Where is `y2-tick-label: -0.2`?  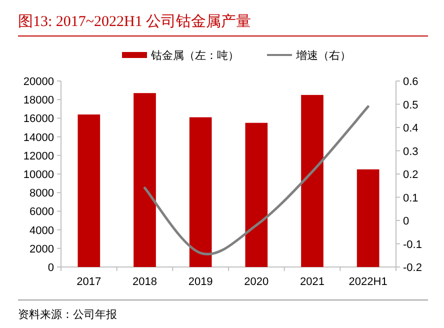
y2-tick-label: -0.2 is located at coordinates (412, 268).